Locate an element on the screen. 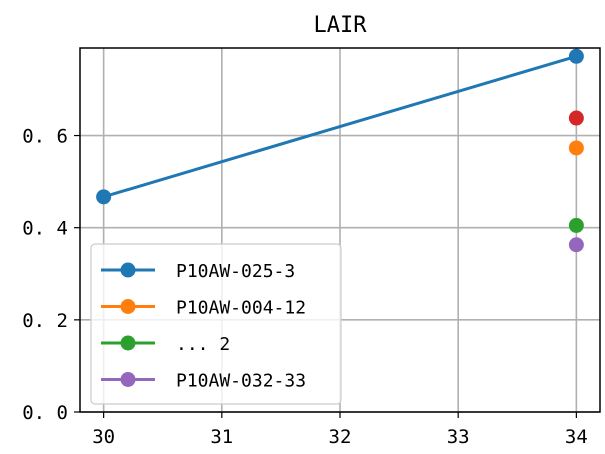 This screenshot has width=605, height=454. legend-label: P10AW-025-3 is located at coordinates (235, 271).